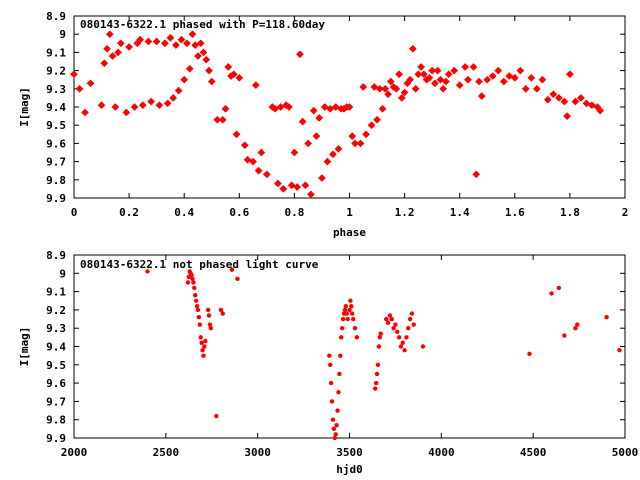  What do you see at coordinates (56, 310) in the screenshot?
I see `y-tick-label: 9.2` at bounding box center [56, 310].